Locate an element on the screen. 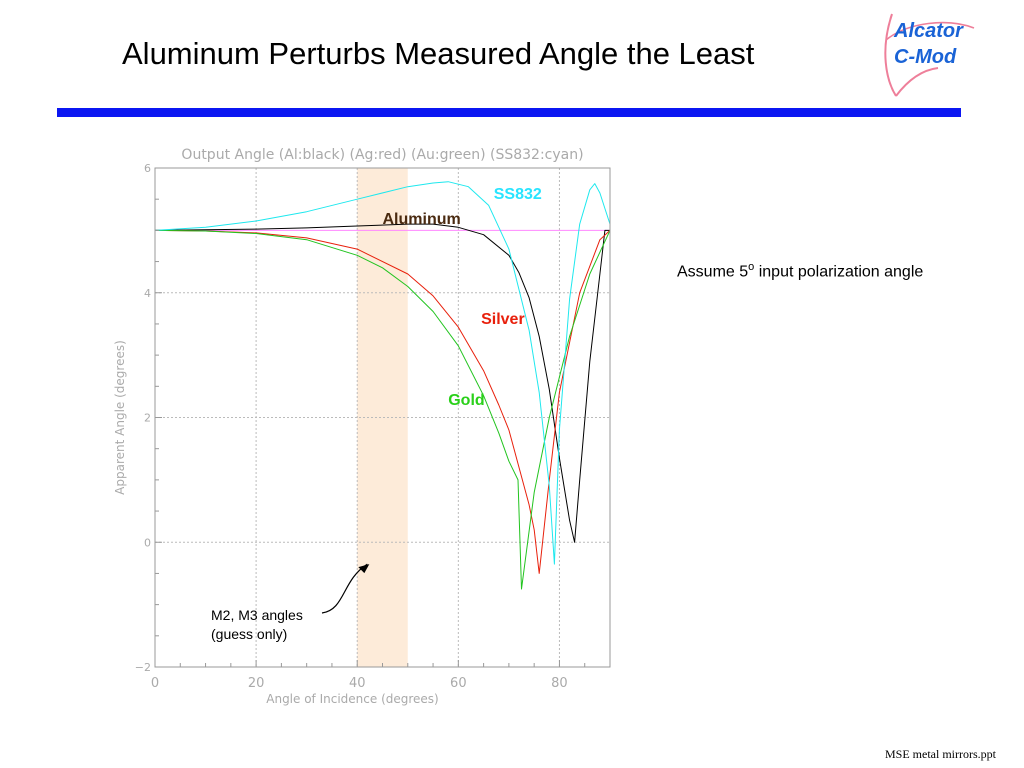  series-label-ss832: SS832 is located at coordinates (518, 194).